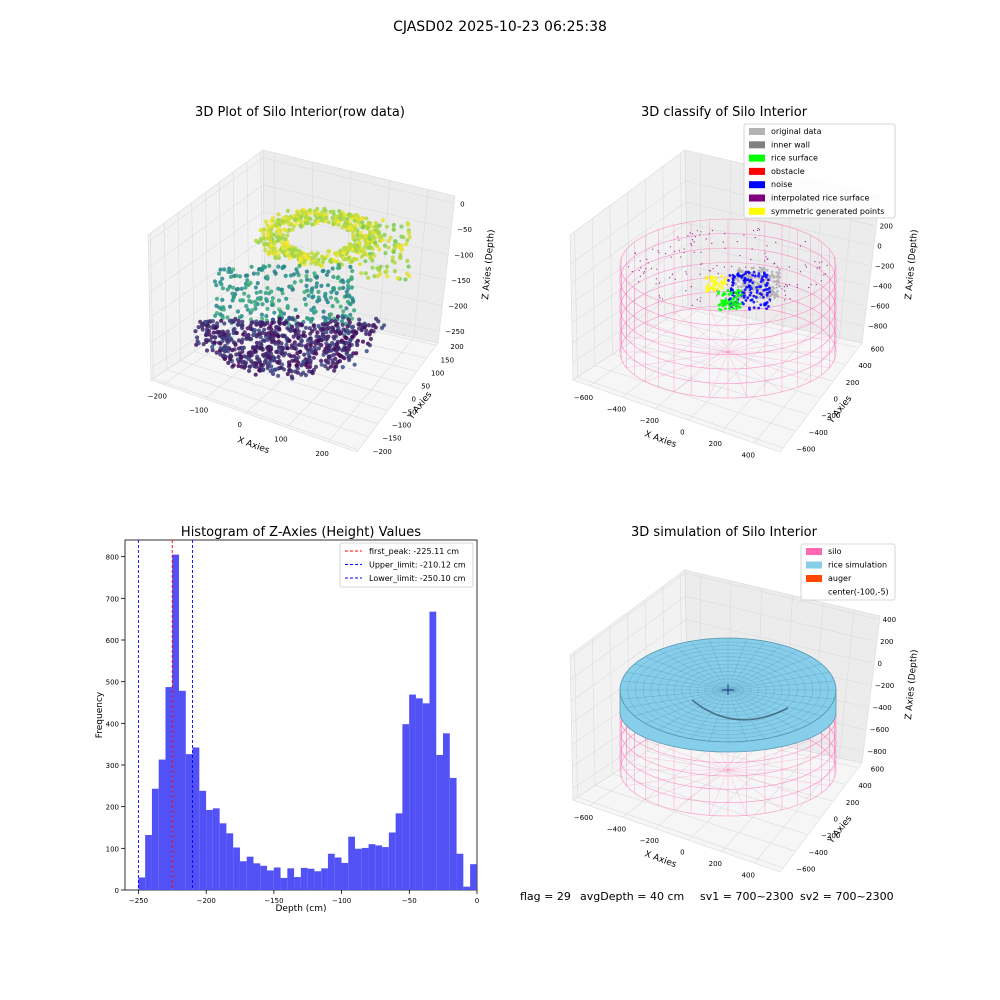 Image resolution: width=1000 pixels, height=1000 pixels. I want to click on p2-gridline-y1, so click(694, 398).